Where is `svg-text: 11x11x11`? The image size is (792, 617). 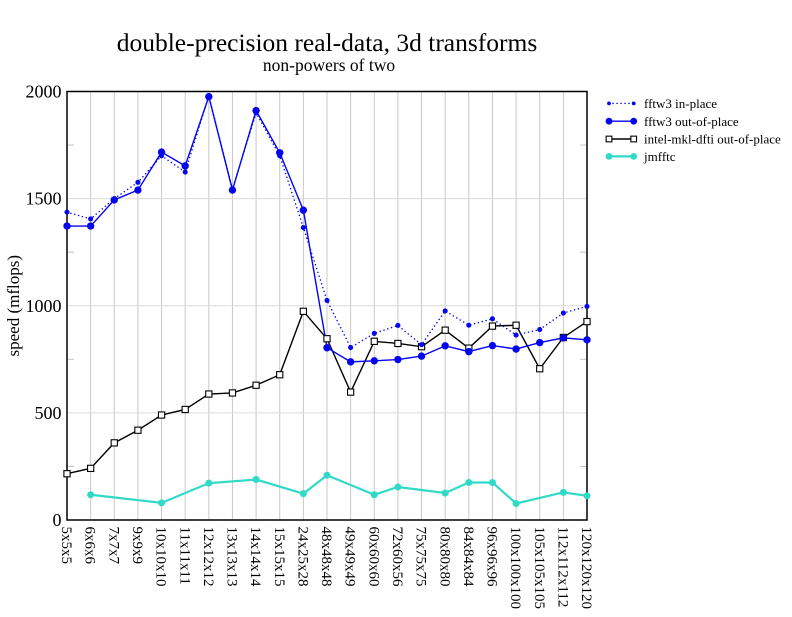 svg-text: 11x11x11 is located at coordinates (184, 556).